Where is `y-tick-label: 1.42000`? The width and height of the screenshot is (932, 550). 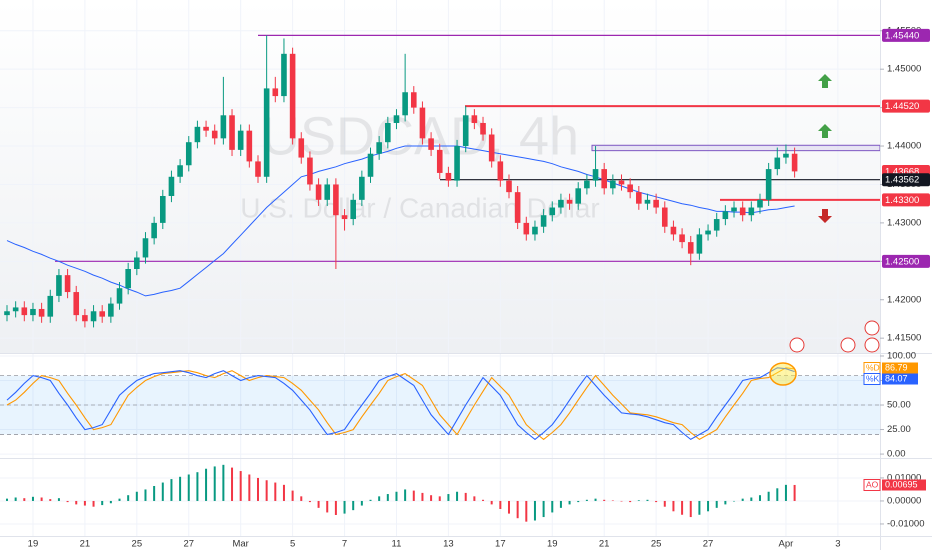 y-tick-label: 1.42000 is located at coordinates (904, 299).